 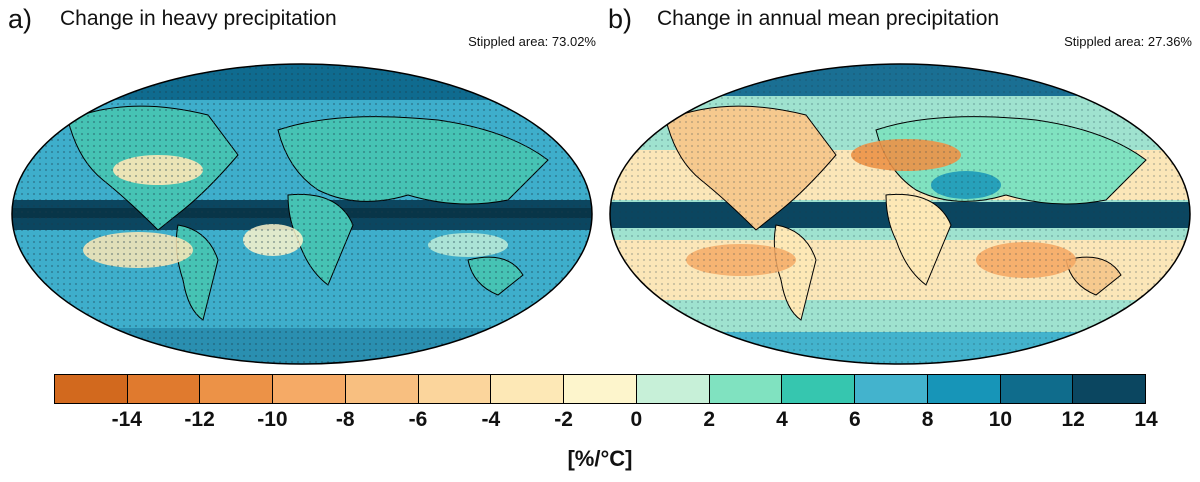 I want to click on colorbar-bins, so click(x=600, y=389).